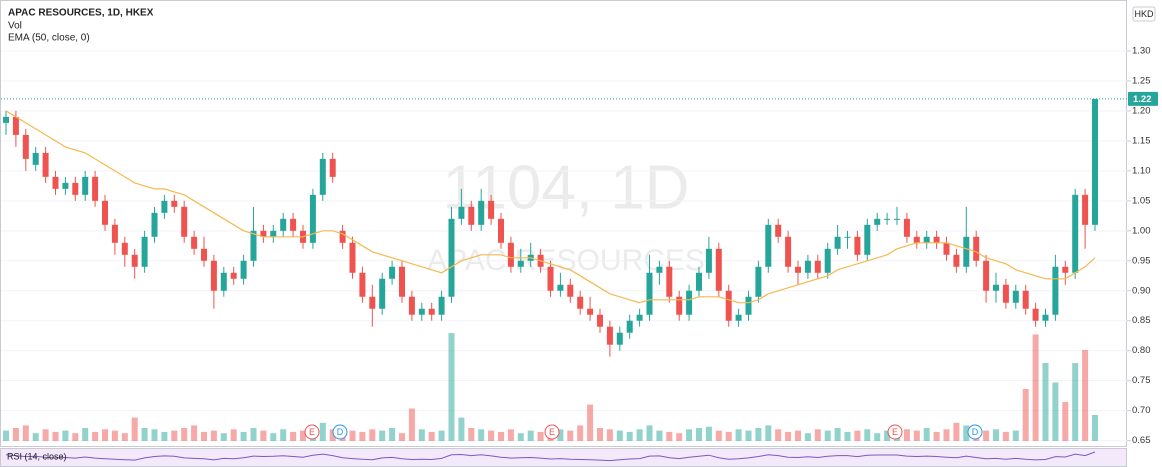 The width and height of the screenshot is (1162, 467). Describe the element at coordinates (15, 26) in the screenshot. I see `legend-entry: Vol` at that location.